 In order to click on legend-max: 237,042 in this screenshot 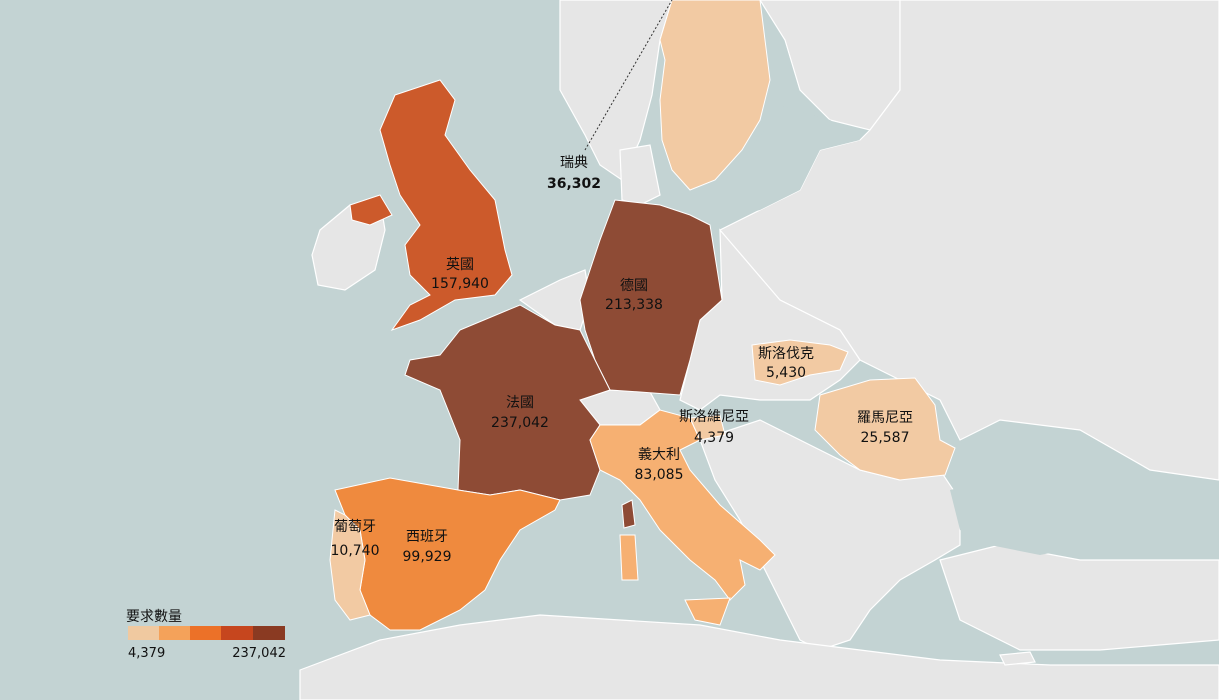, I will do `click(259, 653)`.